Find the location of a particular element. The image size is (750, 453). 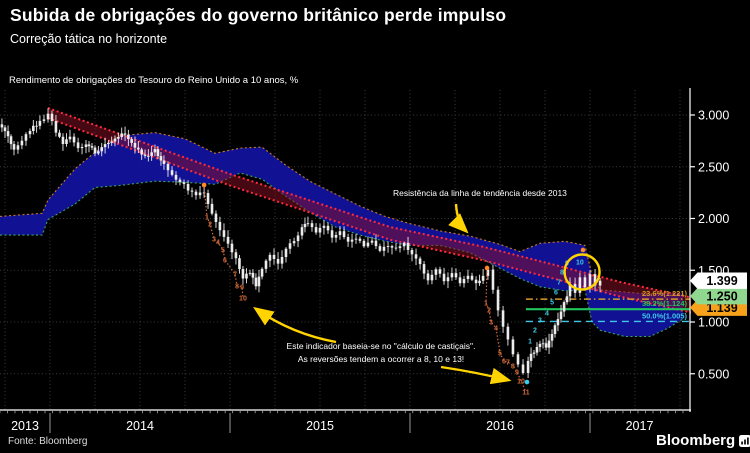

y-axis-tick-label: 2.500 is located at coordinates (713, 167).